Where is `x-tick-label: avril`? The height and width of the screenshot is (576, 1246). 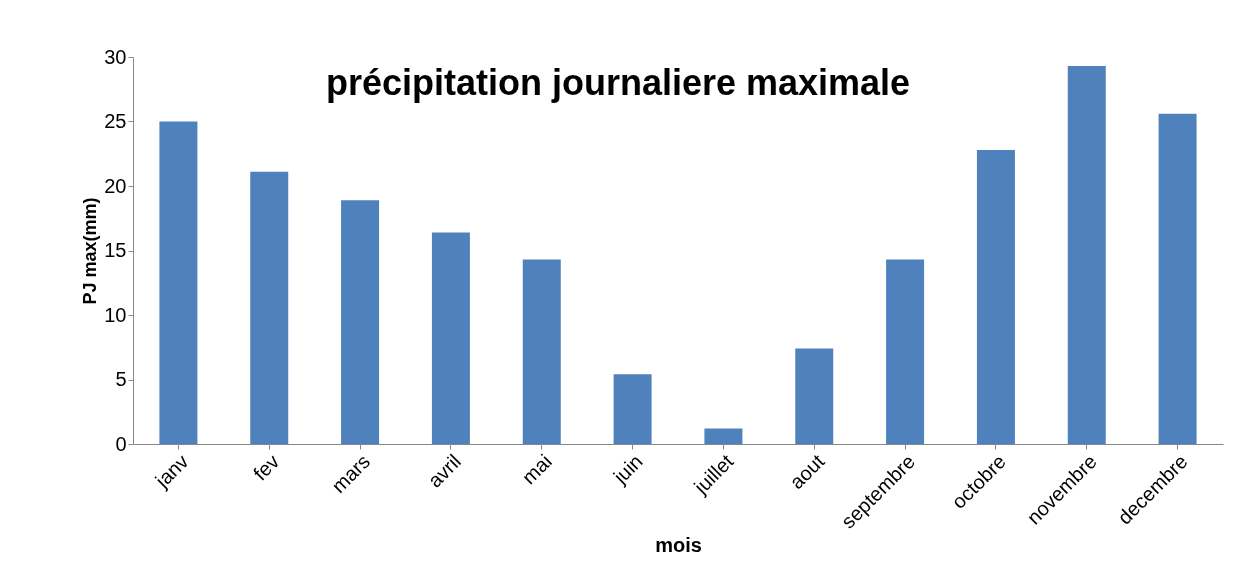 x-tick-label: avril is located at coordinates (444, 471).